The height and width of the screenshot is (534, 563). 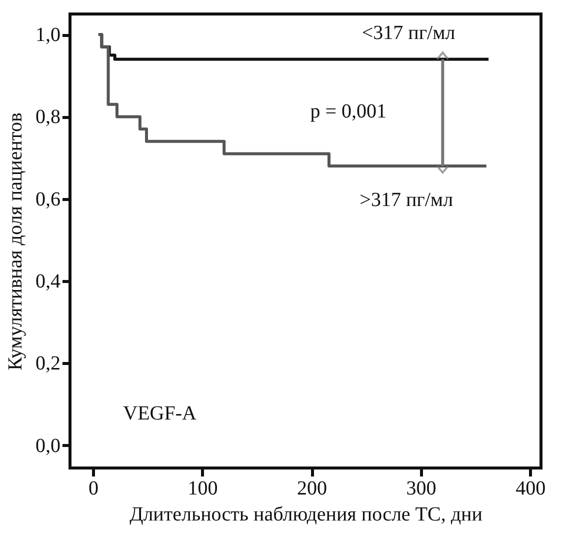 What do you see at coordinates (160, 413) in the screenshot?
I see `annotation: VEGF-A` at bounding box center [160, 413].